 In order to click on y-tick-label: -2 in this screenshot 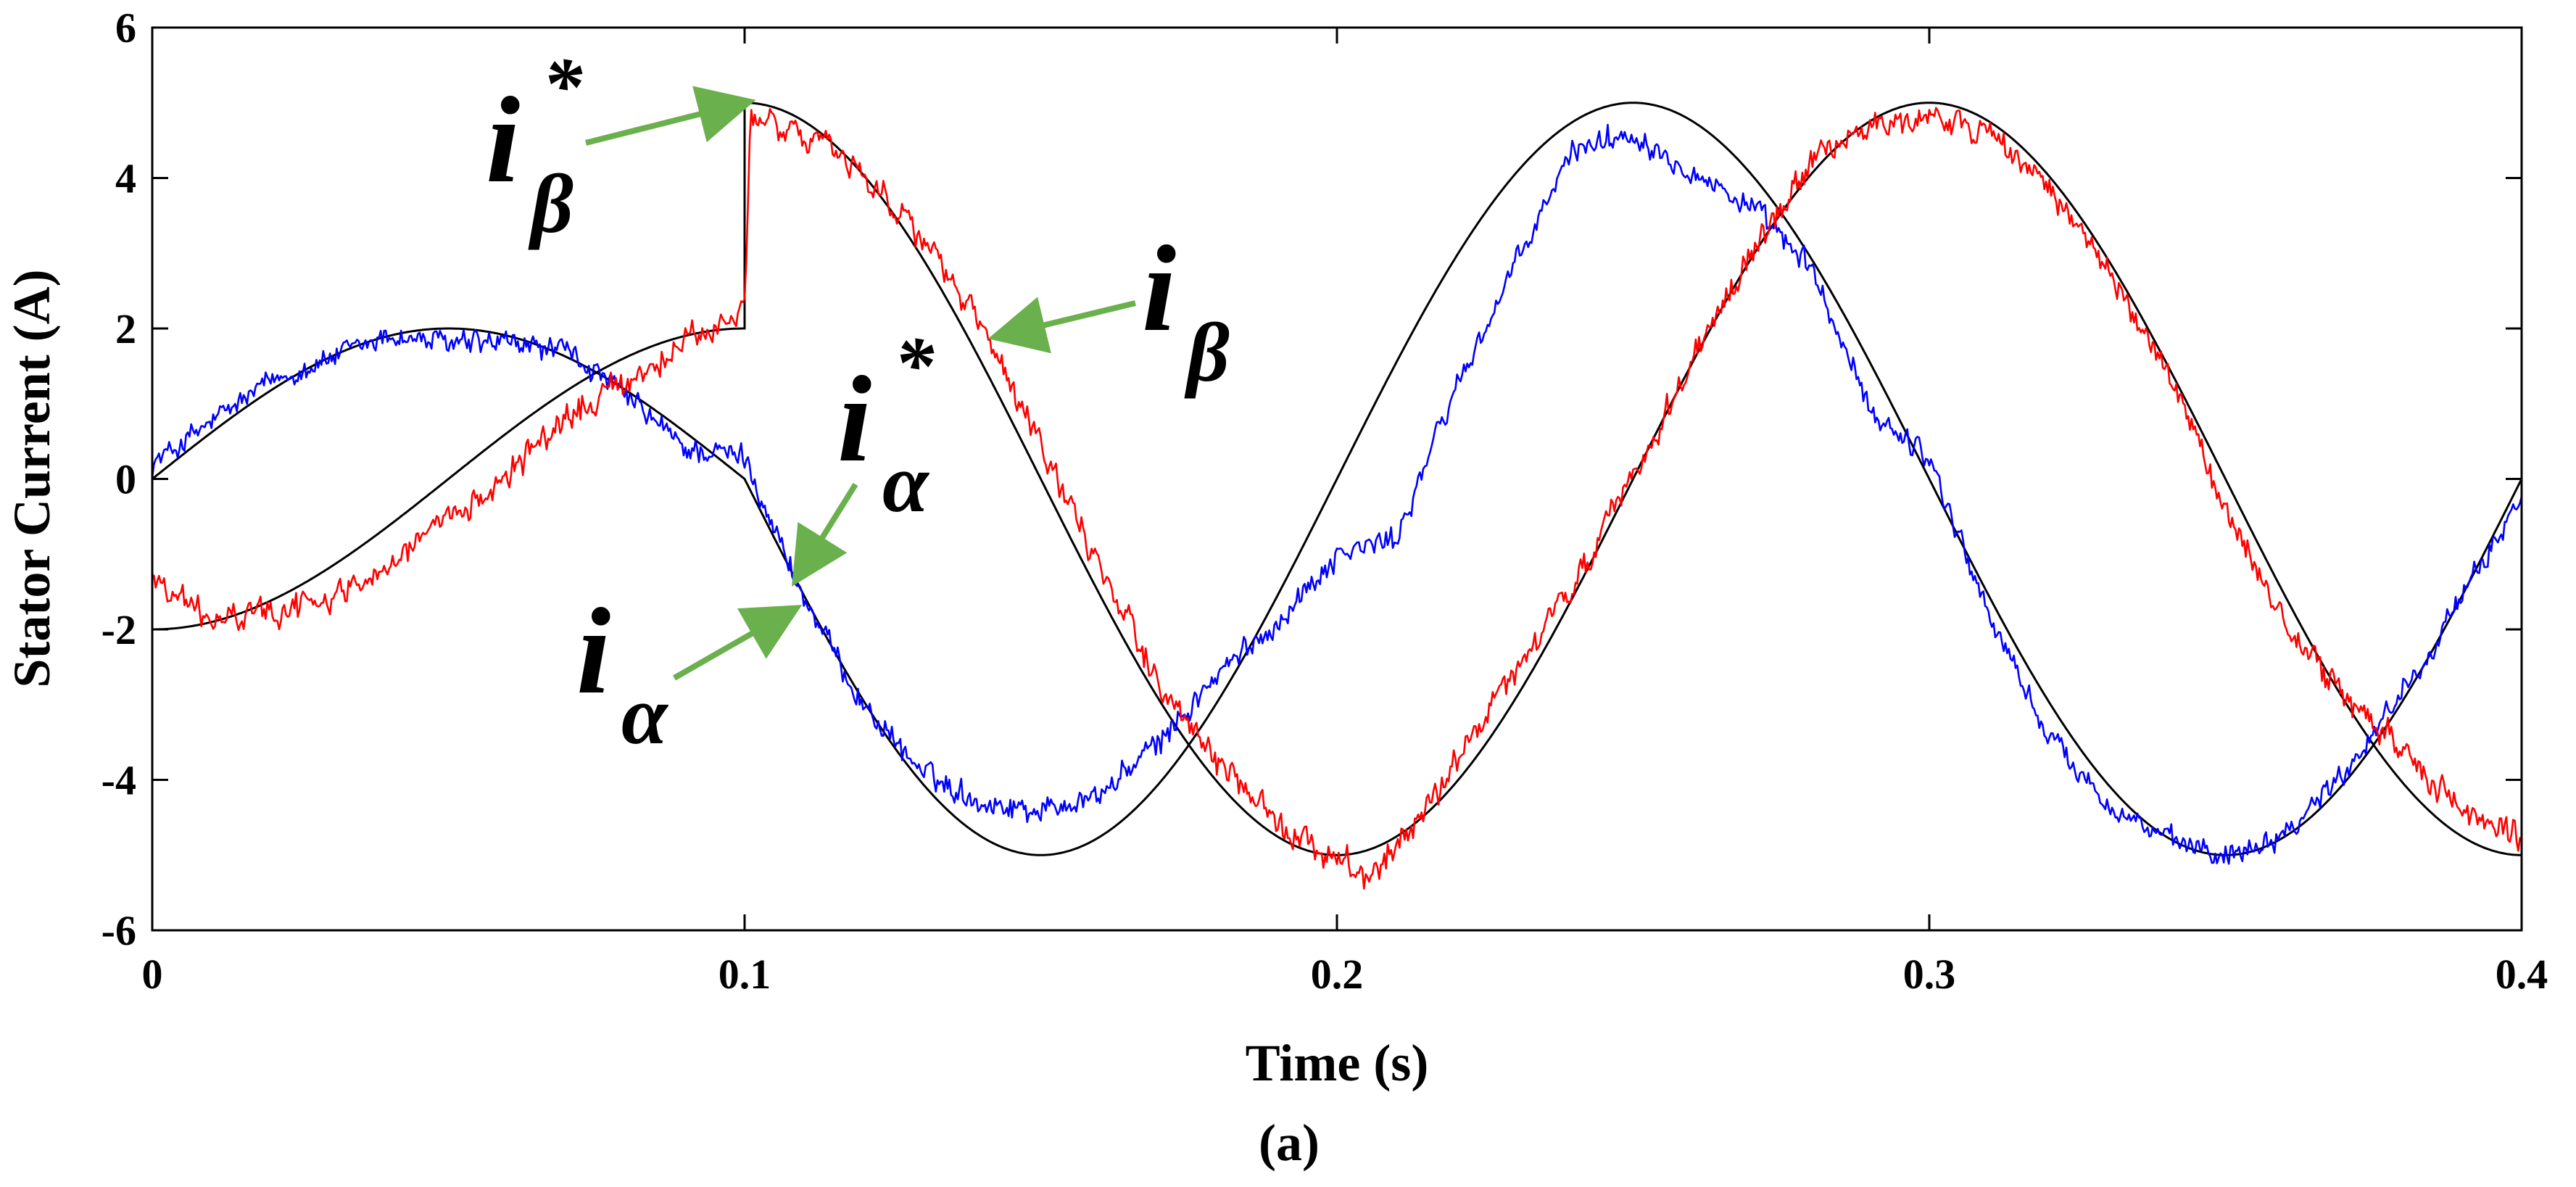, I will do `click(119, 629)`.